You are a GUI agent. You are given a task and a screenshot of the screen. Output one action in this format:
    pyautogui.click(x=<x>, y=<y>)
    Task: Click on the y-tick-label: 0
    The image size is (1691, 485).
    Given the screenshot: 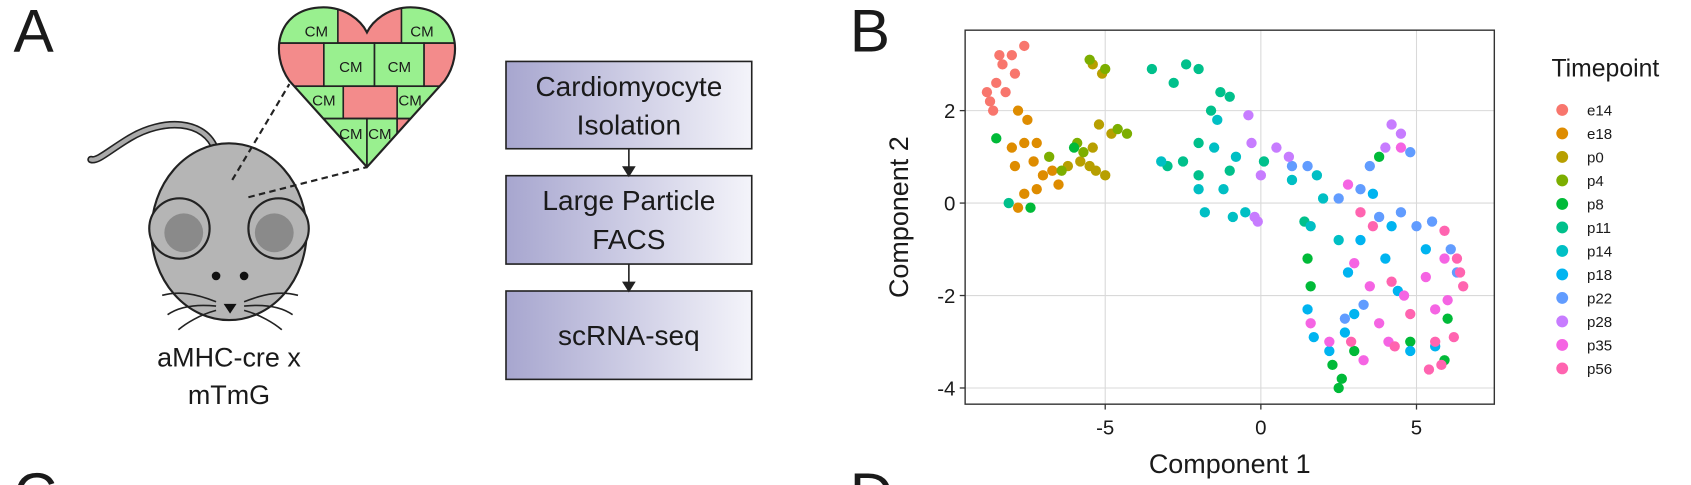 What is the action you would take?
    pyautogui.click(x=949, y=204)
    